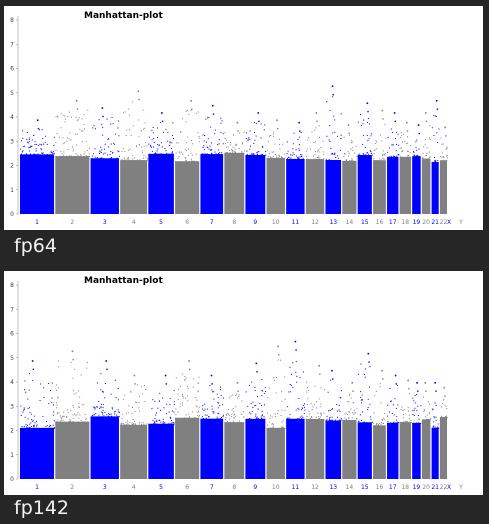 The width and height of the screenshot is (489, 524). Describe the element at coordinates (37, 222) in the screenshot. I see `x-tick-label: 1` at that location.